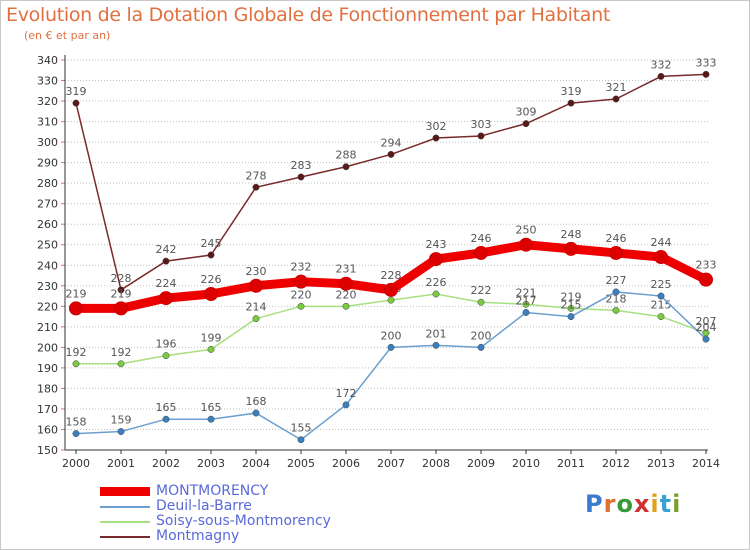  Describe the element at coordinates (706, 321) in the screenshot. I see `data-label: 207` at that location.